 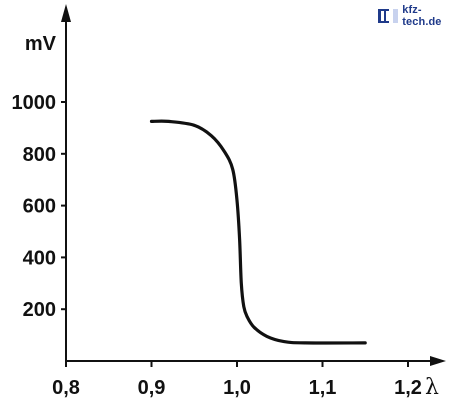 I want to click on logo-mark-icon, so click(x=384, y=16).